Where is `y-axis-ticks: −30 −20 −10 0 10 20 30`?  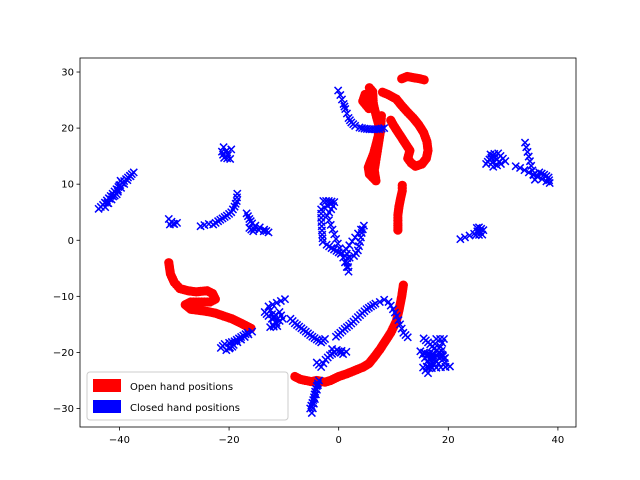 y-axis-ticks: −30 −20 −10 0 10 20 30 is located at coordinates (66, 241).